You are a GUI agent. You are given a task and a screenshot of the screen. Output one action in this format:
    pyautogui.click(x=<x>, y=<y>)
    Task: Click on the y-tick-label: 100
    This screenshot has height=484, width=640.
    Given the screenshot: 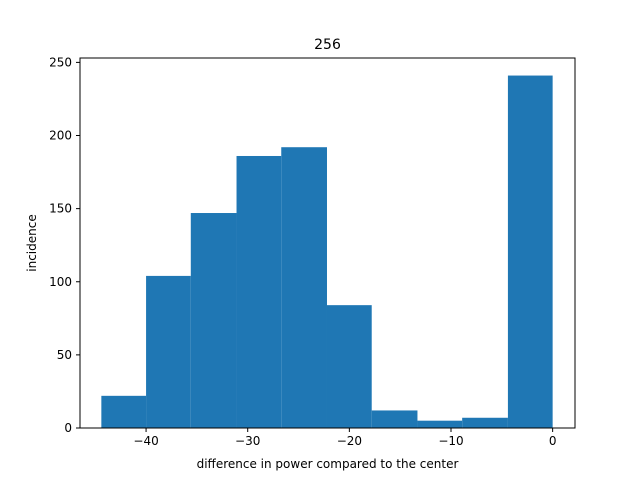 What is the action you would take?
    pyautogui.click(x=60, y=282)
    